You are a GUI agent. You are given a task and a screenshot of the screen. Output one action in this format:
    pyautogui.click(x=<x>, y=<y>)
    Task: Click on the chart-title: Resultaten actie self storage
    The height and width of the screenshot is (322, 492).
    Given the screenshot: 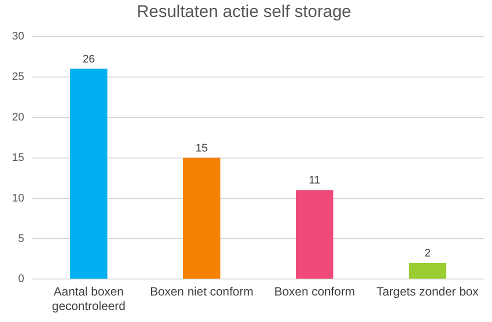 What is the action you would take?
    pyautogui.click(x=244, y=11)
    